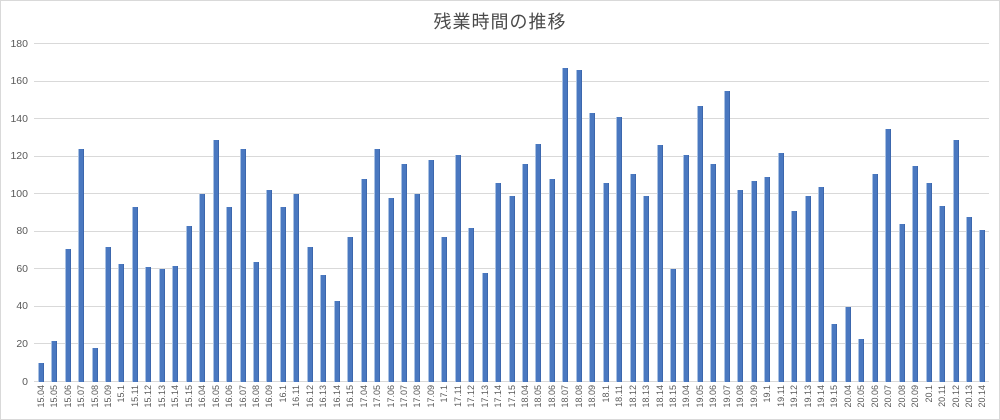  I want to click on x-tick-label-15.05: 15.05, so click(54, 396).